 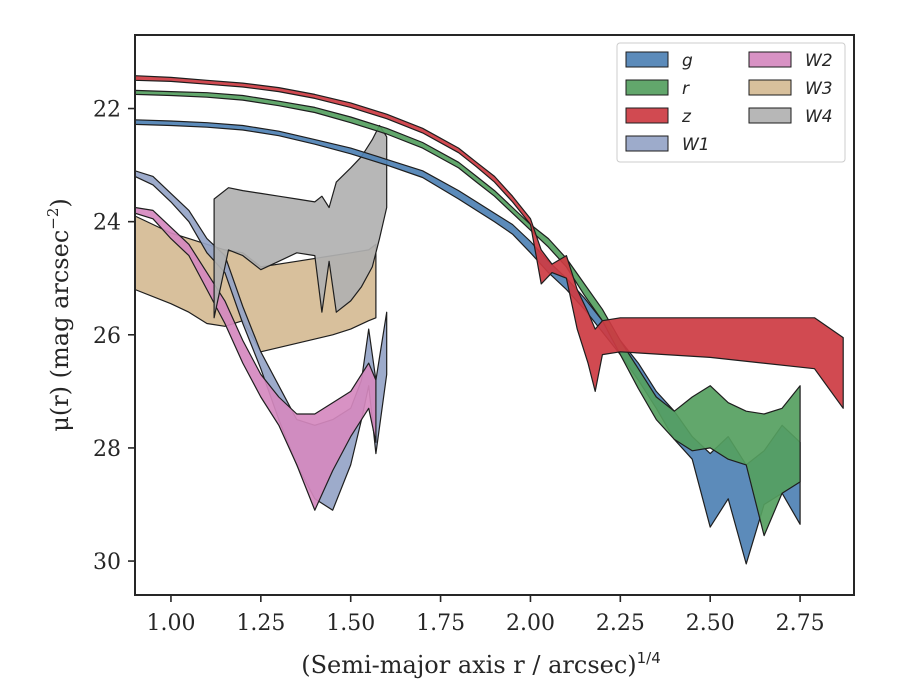 What do you see at coordinates (696, 145) in the screenshot?
I see `legend-label-w1: W1` at bounding box center [696, 145].